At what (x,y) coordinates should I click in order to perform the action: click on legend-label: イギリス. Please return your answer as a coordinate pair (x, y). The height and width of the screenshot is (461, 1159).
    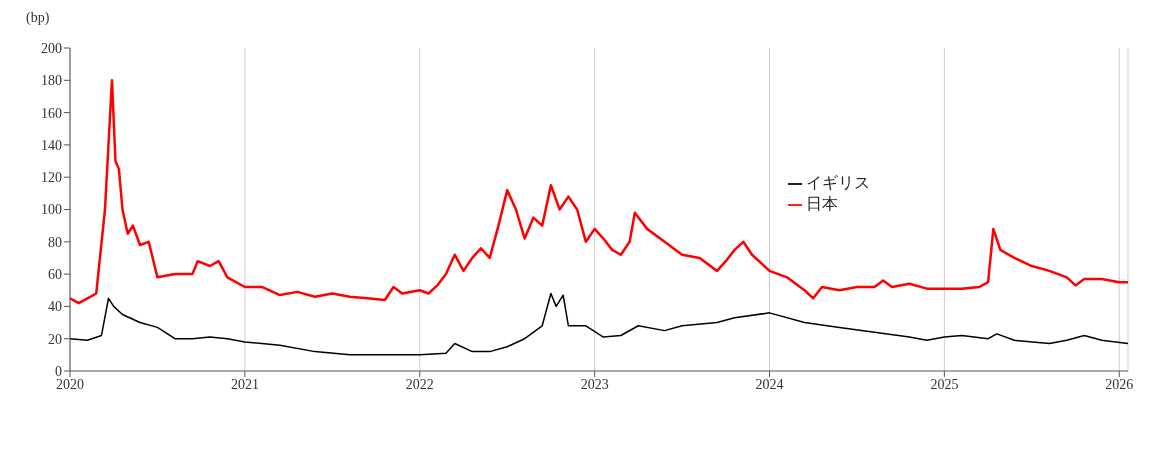
    Looking at the image, I should click on (838, 182).